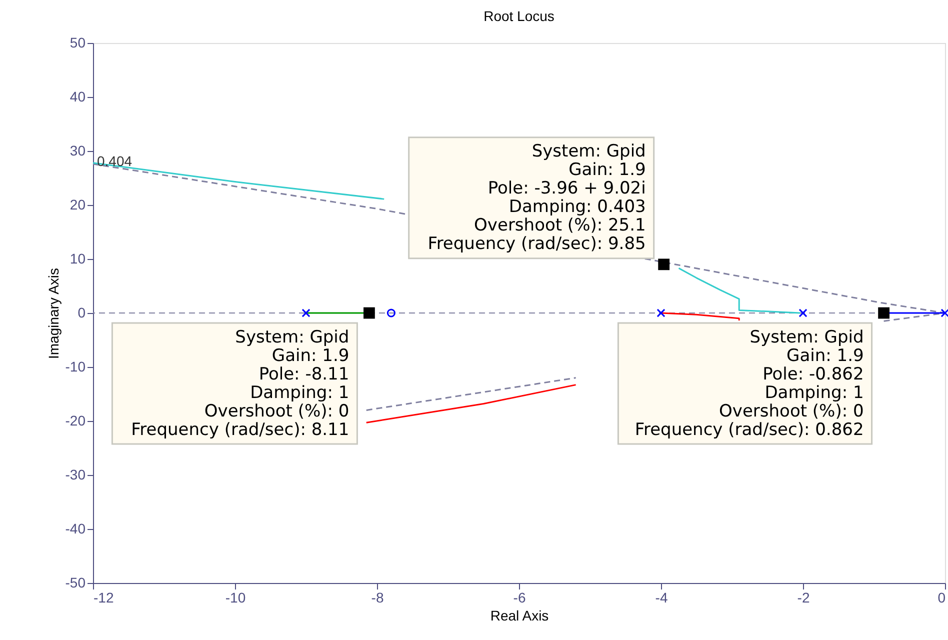  I want to click on x-tick-label: -12, so click(104, 598).